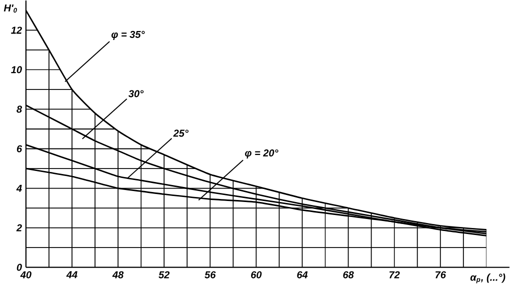 The height and width of the screenshot is (287, 510). I want to click on y-tick-label: 6, so click(19, 148).